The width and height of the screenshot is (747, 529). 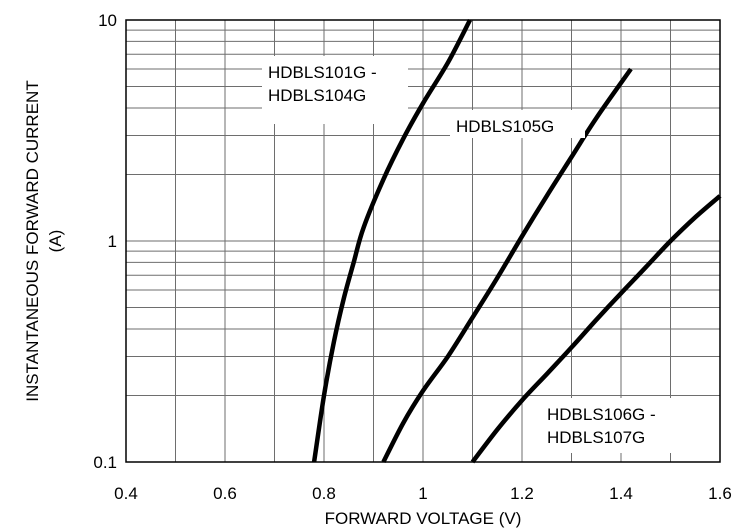 What do you see at coordinates (423, 518) in the screenshot?
I see `x-axis-title: FORWARD VOLTAGE (V)` at bounding box center [423, 518].